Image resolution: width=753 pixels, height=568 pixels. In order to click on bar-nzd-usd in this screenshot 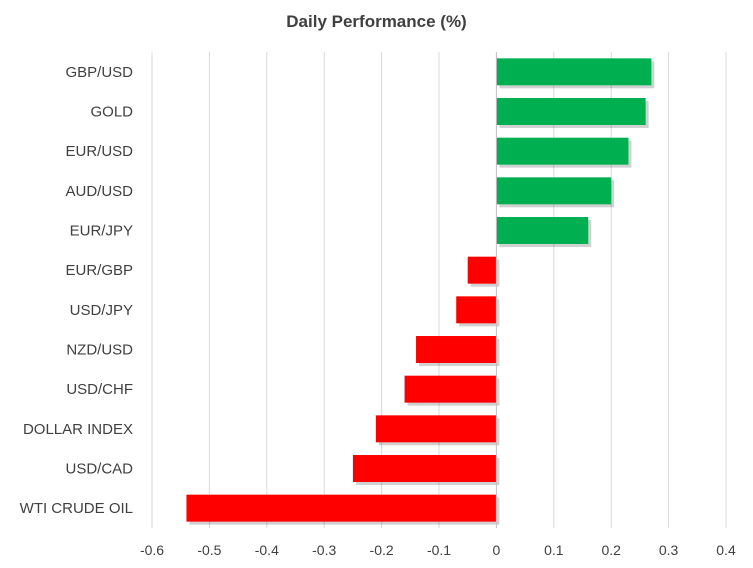, I will do `click(456, 349)`.